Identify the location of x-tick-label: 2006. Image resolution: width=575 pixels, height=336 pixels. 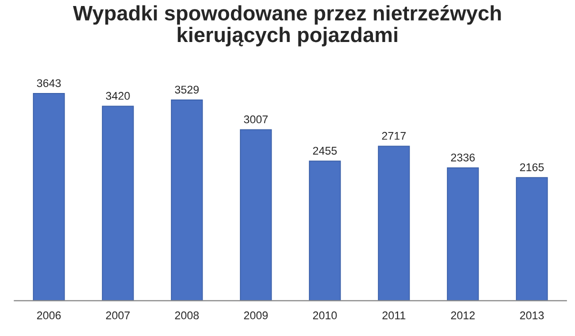
(49, 315).